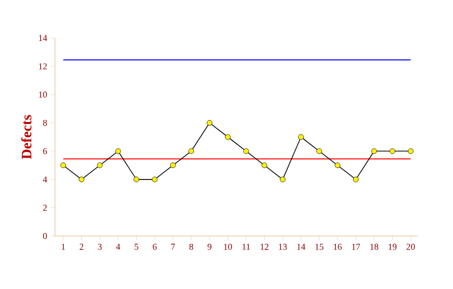 The image size is (453, 289). What do you see at coordinates (210, 247) in the screenshot?
I see `x-tick-label: 9` at bounding box center [210, 247].